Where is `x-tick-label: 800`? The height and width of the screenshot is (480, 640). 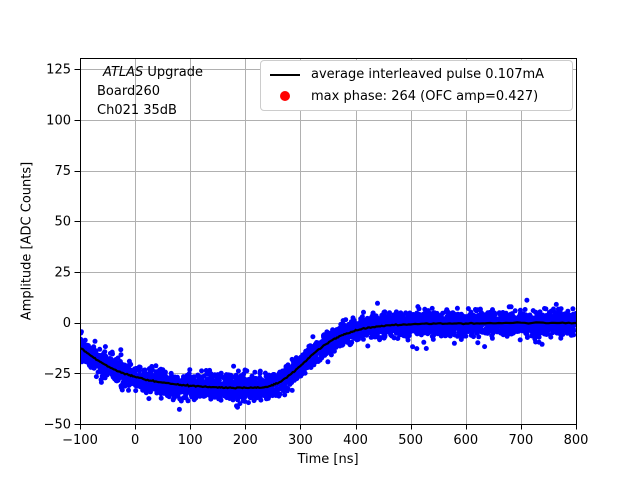
x-tick-label: 800 is located at coordinates (576, 440).